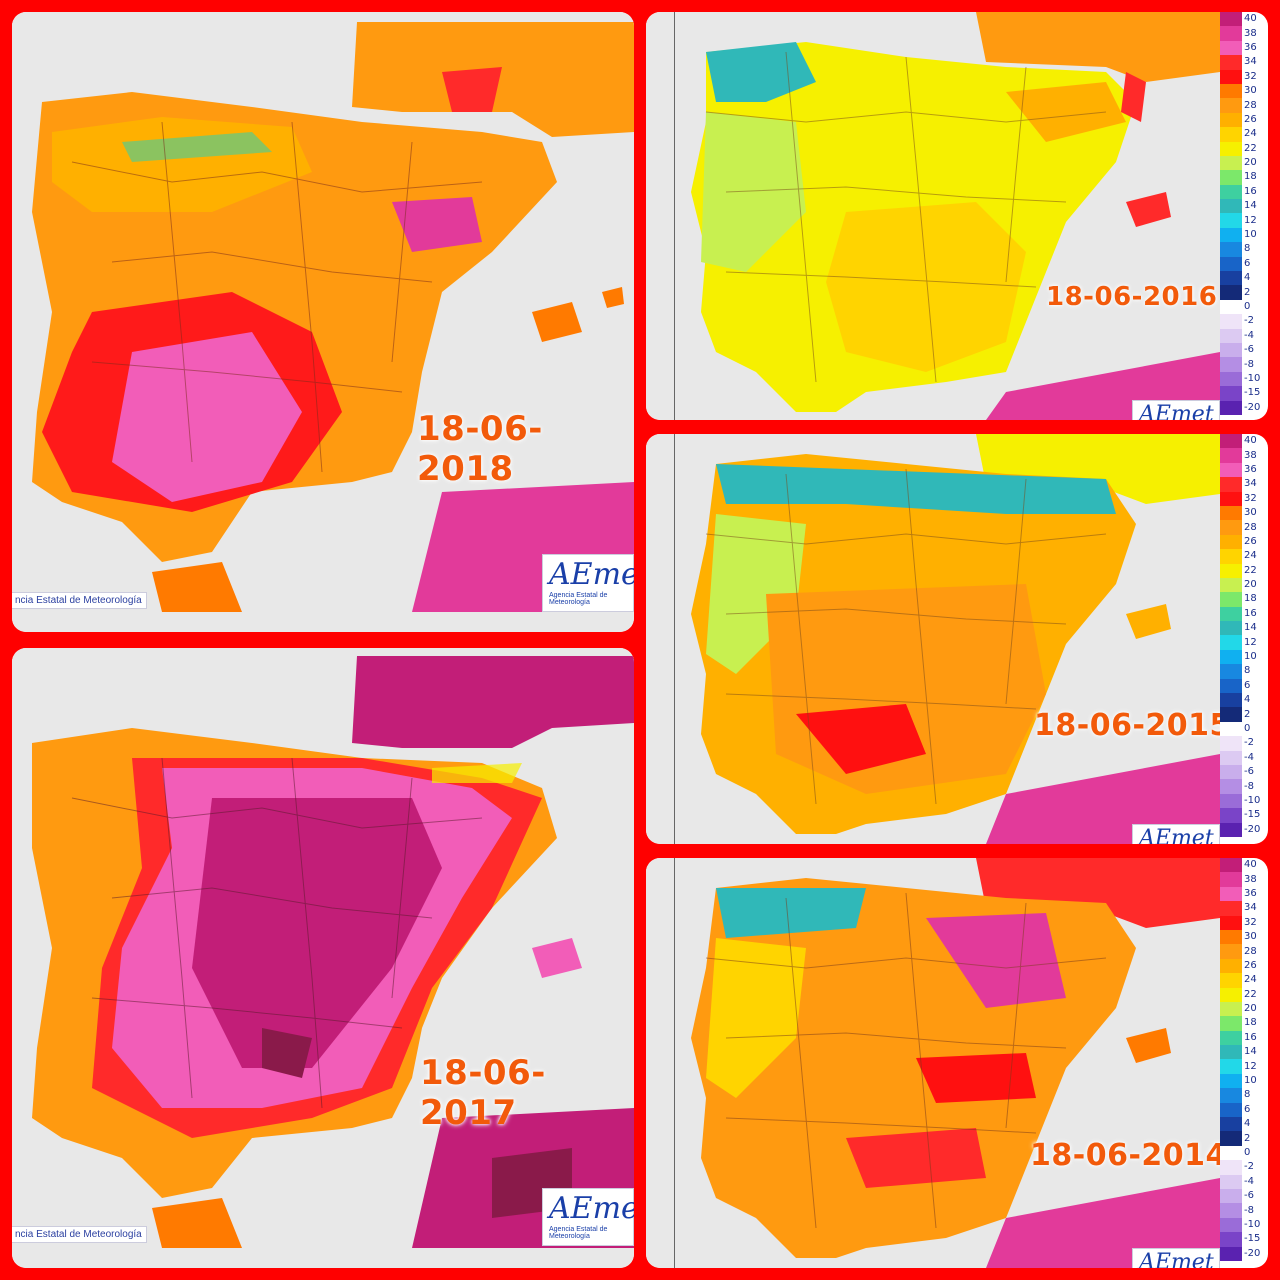 This screenshot has width=1280, height=1280. Describe the element at coordinates (1243, 671) in the screenshot. I see `scale-step: 8` at that location.